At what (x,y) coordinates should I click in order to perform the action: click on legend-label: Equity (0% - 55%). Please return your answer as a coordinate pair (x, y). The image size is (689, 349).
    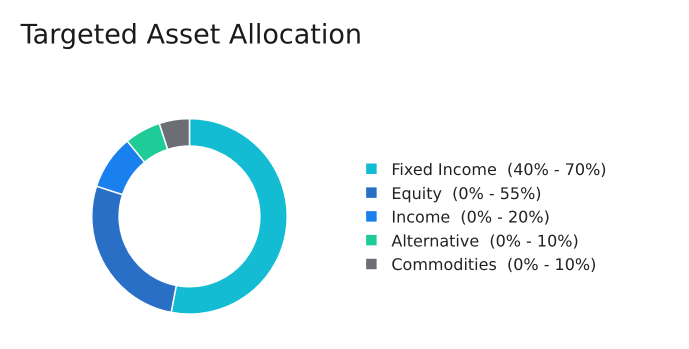
    Looking at the image, I should click on (466, 193).